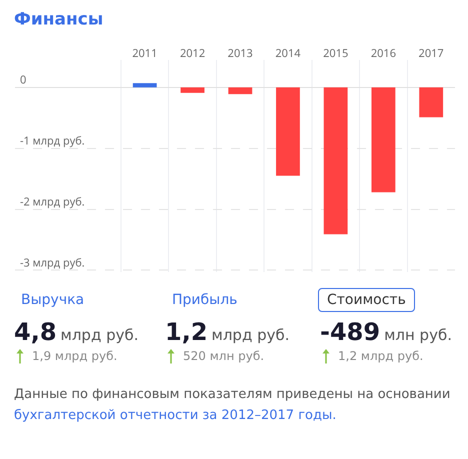 The width and height of the screenshot is (468, 459). What do you see at coordinates (52, 262) in the screenshot?
I see `y-tick-label: -3 млрд руб.` at bounding box center [52, 262].